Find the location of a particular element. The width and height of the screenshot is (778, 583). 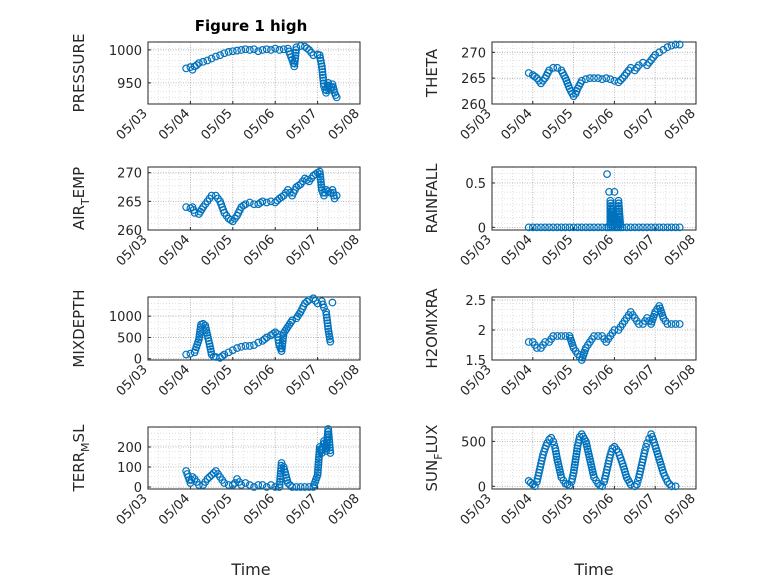

y-tick-label: 270 is located at coordinates (129, 174).